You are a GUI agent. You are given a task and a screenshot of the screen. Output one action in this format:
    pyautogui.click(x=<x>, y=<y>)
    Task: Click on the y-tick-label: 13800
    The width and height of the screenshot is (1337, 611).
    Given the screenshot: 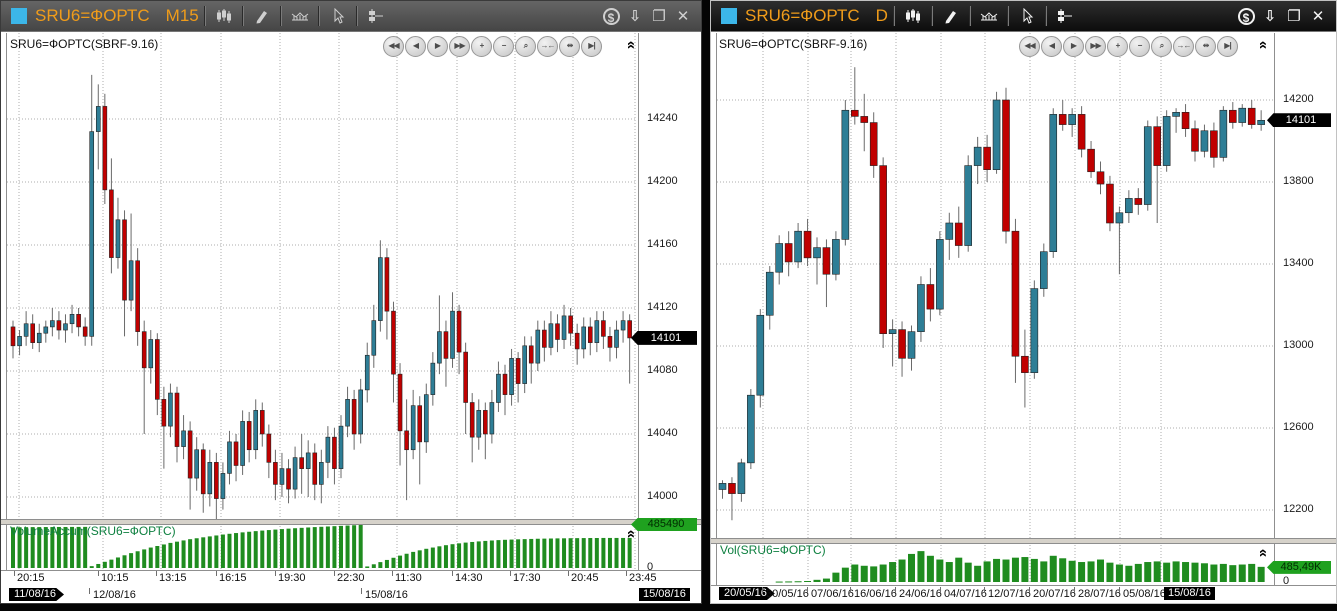 What is the action you would take?
    pyautogui.click(x=1298, y=181)
    